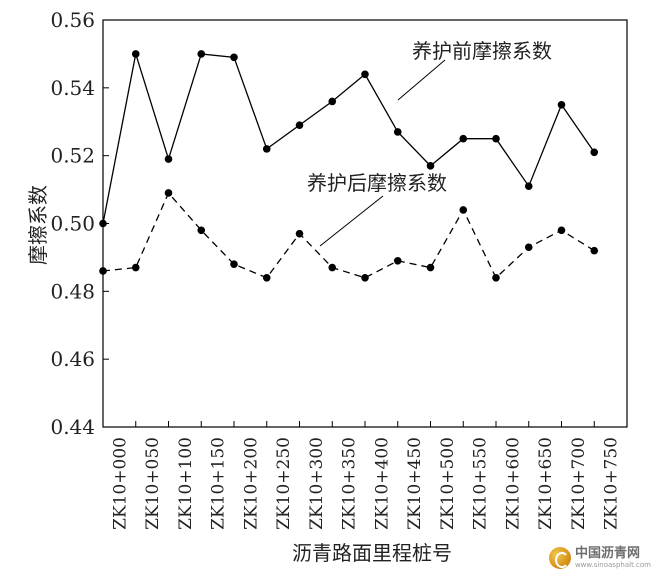 The width and height of the screenshot is (659, 575). Describe the element at coordinates (186, 483) in the screenshot. I see `x-tick-label: ZK10+100` at that location.